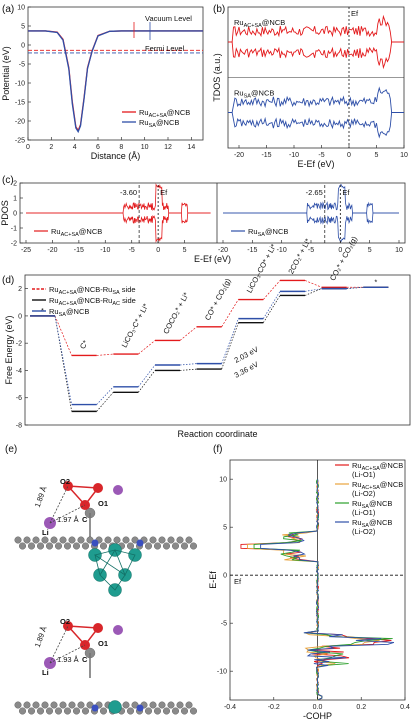 The image size is (413, 724). What do you see at coordinates (168, 18) in the screenshot?
I see `annotation-vacuum-level: Vacuum Level` at bounding box center [168, 18].